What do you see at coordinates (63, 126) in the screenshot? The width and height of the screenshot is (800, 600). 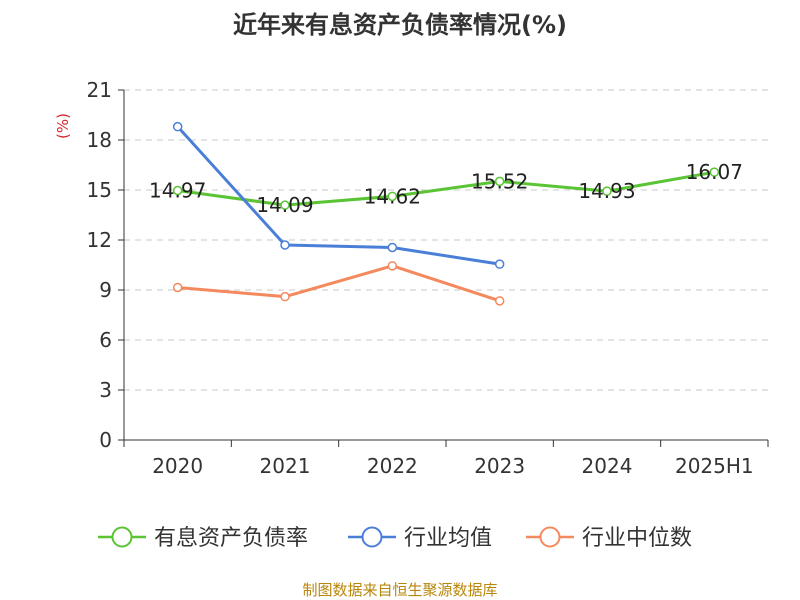 I see `y-axis-label: (%)` at bounding box center [63, 126].